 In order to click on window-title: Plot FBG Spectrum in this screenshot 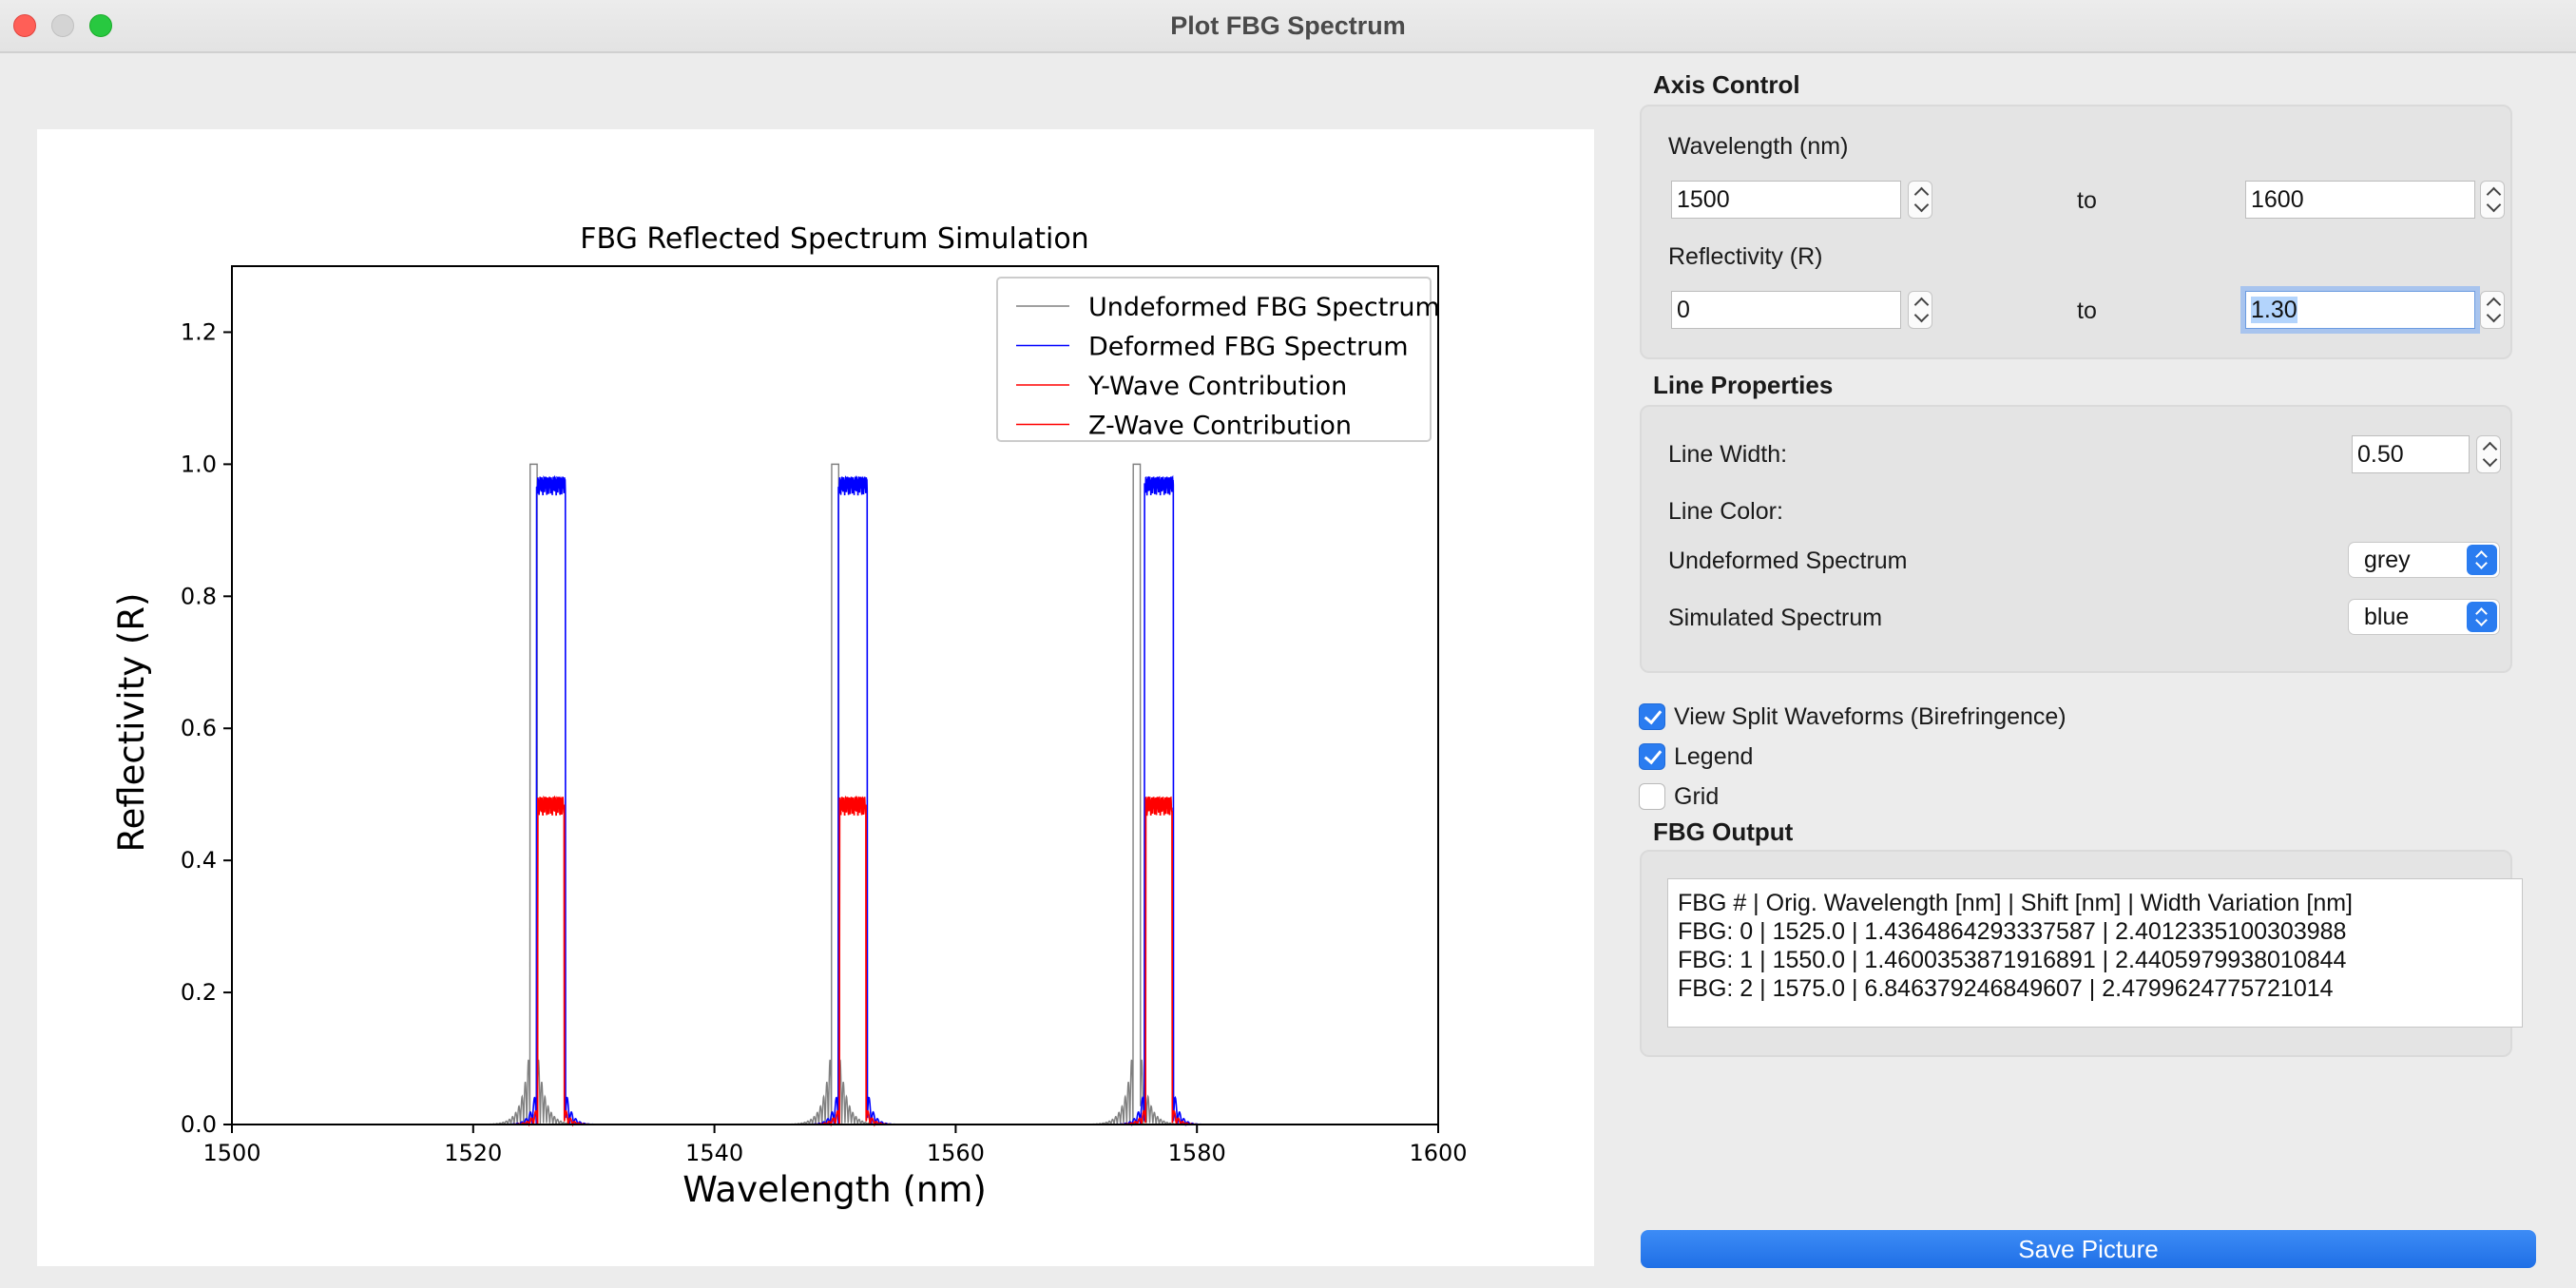, I will do `click(1288, 25)`.